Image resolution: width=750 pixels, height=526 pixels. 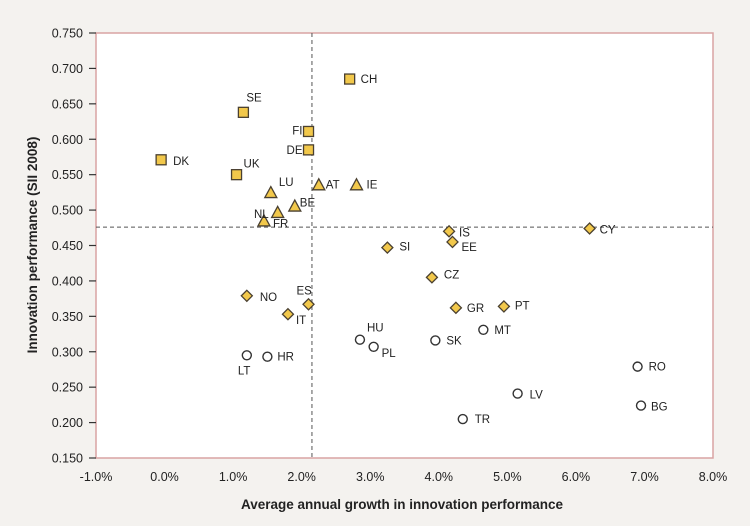 I want to click on point-dk-square, so click(x=161, y=160).